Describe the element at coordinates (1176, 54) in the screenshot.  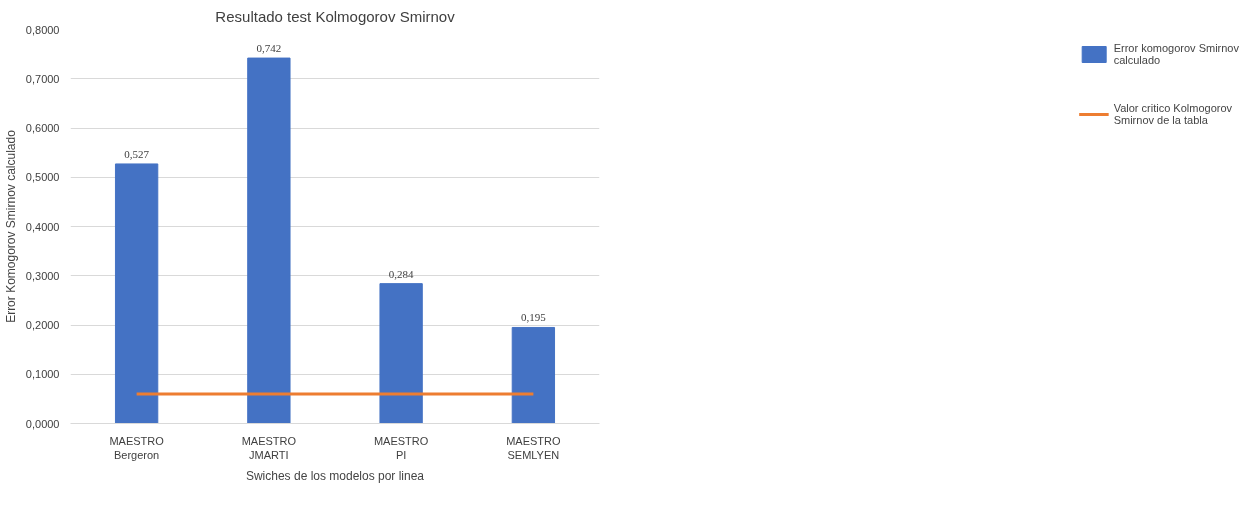
I see `legend-label: Error komogorov Smirnov calculado` at that location.